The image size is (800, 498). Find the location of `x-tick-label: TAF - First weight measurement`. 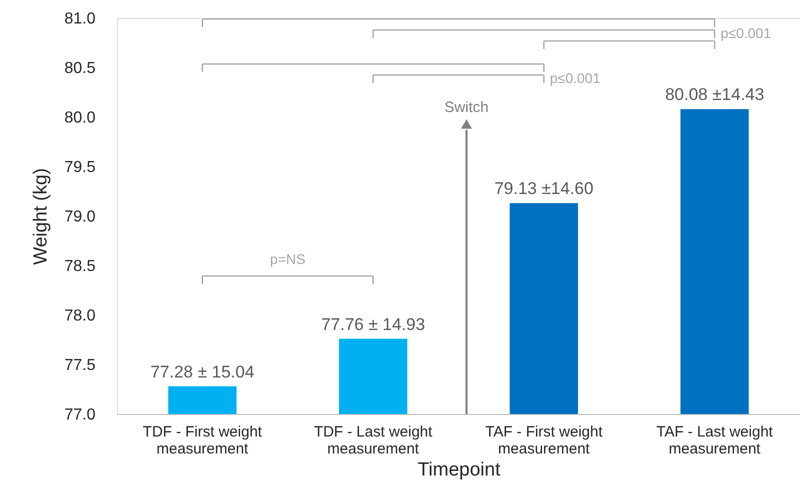

x-tick-label: TAF - First weight measurement is located at coordinates (544, 441).